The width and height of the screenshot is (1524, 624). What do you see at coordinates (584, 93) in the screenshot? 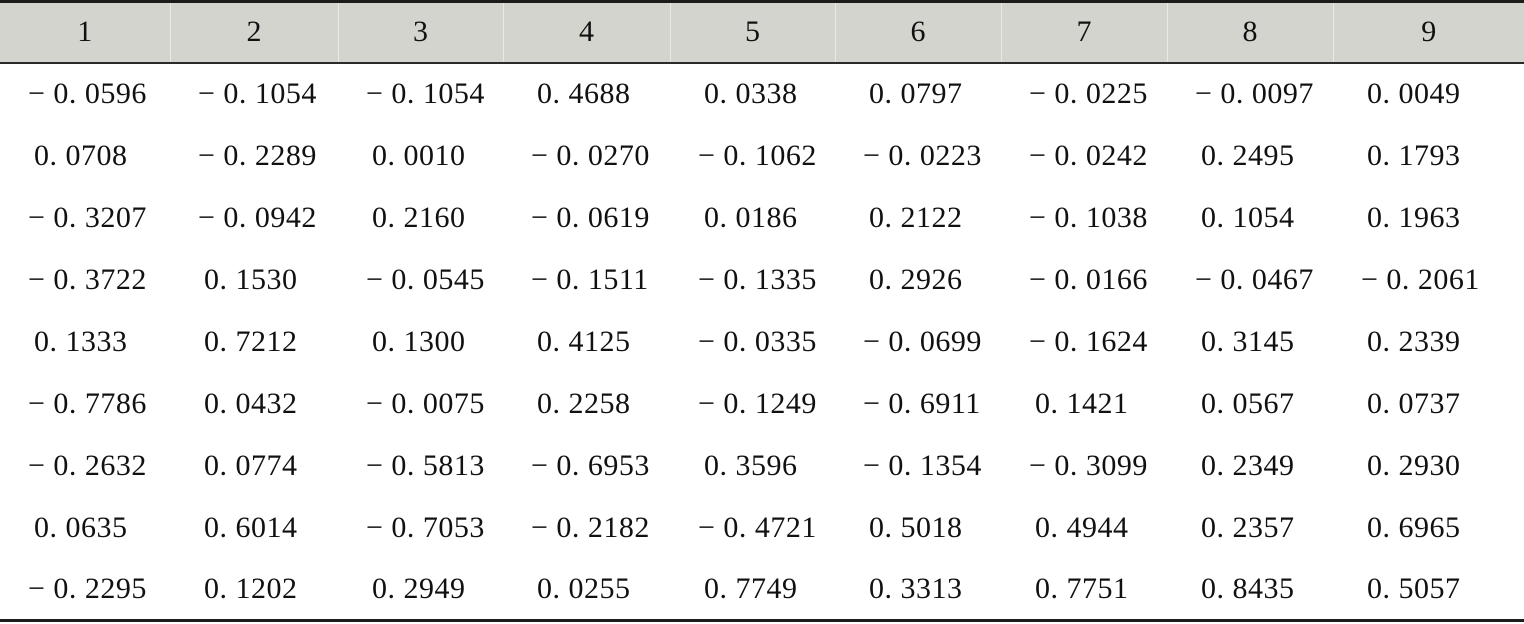
I see `table-cell: 0. 4688` at bounding box center [584, 93].